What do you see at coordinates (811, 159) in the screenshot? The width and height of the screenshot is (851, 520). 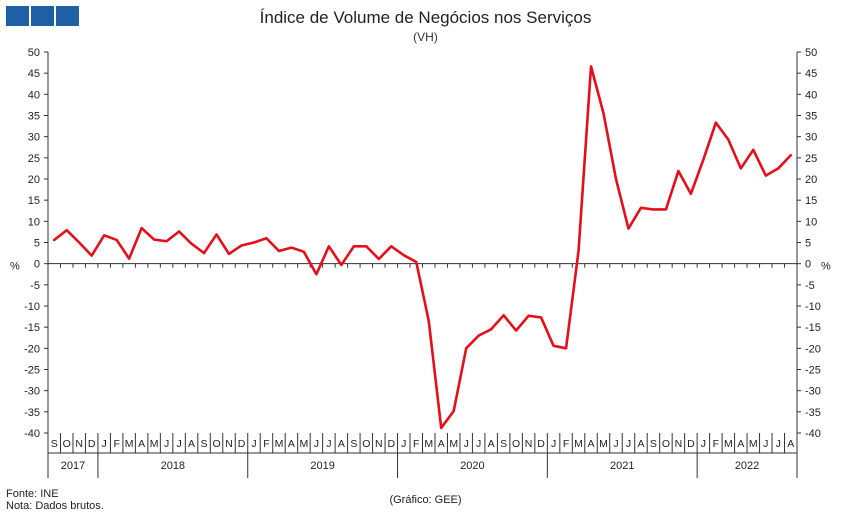 I see `y-tick-label-right: 25` at bounding box center [811, 159].